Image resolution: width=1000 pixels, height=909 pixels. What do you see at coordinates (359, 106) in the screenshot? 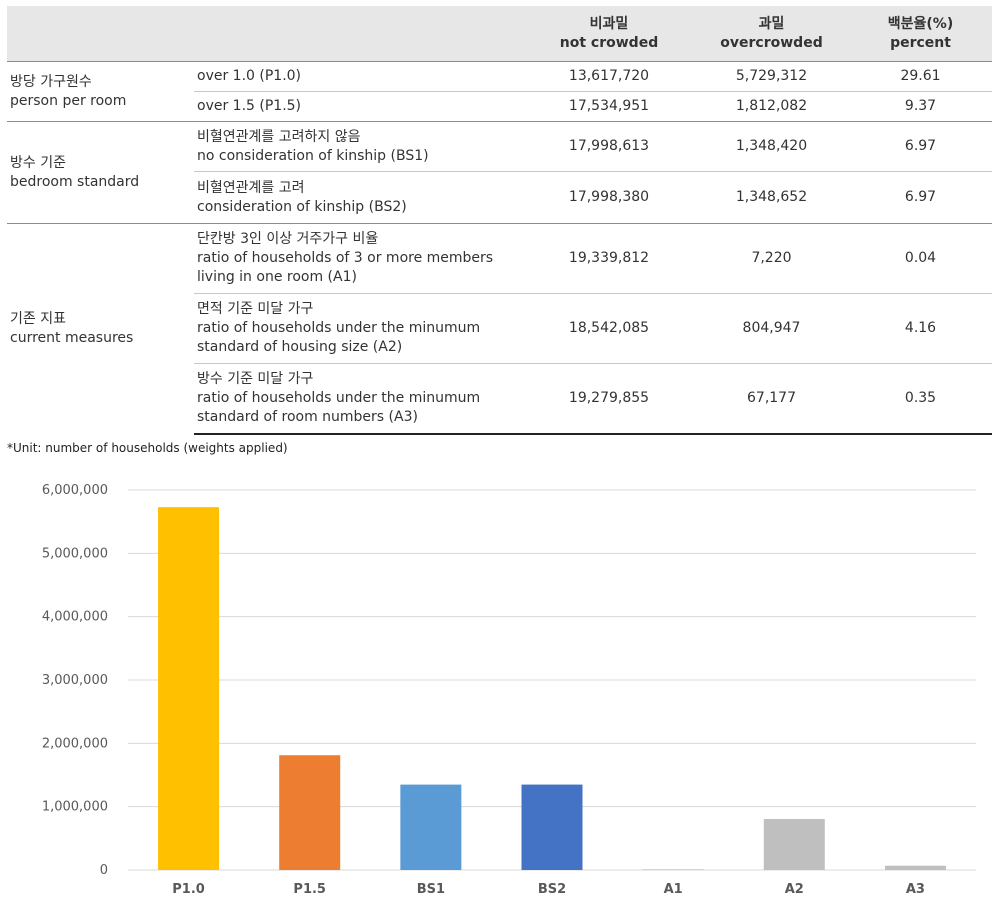
I see `measure-cell: over 1.5 (P1.5)` at bounding box center [359, 106].